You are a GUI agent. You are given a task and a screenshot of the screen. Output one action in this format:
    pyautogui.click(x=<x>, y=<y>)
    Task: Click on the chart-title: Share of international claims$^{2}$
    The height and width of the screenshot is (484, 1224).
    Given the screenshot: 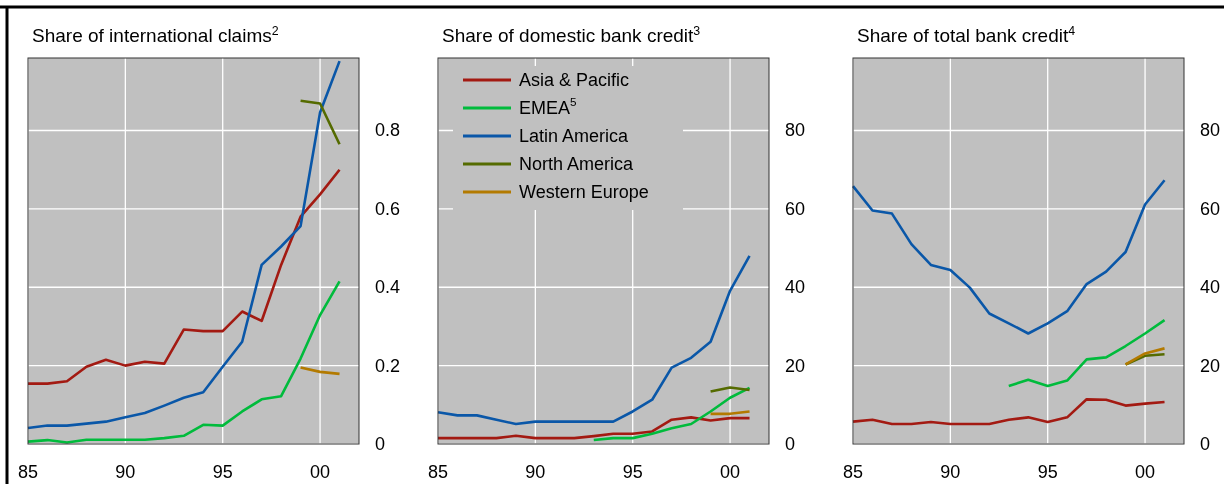 What is the action you would take?
    pyautogui.click(x=155, y=35)
    